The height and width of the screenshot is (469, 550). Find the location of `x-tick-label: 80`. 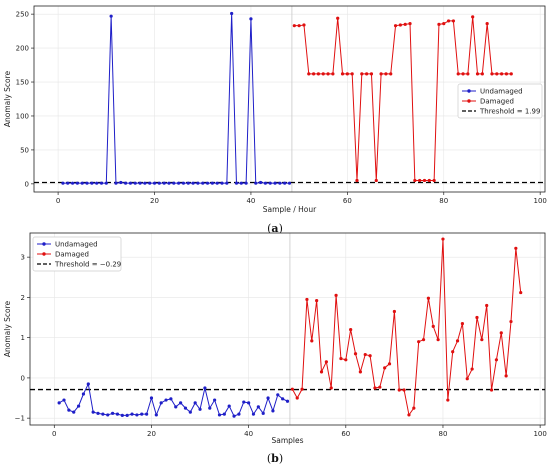

x-tick-label: 80 is located at coordinates (443, 434).